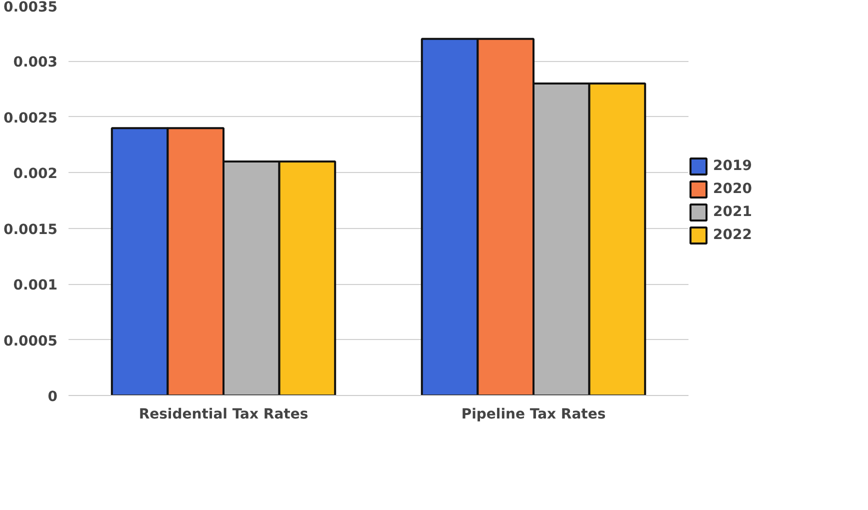 Image resolution: width=868 pixels, height=510 pixels. Describe the element at coordinates (223, 414) in the screenshot. I see `x-tick-label: Residential Tax Rates` at that location.